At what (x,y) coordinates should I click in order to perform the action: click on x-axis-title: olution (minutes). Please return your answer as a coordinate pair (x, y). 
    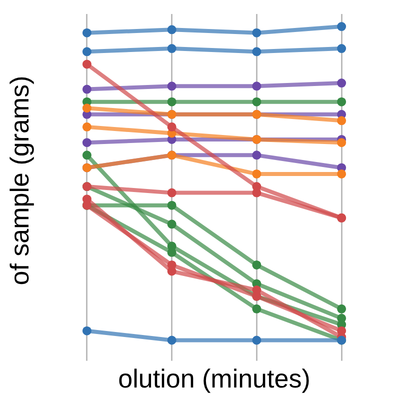
    Looking at the image, I should click on (214, 379).